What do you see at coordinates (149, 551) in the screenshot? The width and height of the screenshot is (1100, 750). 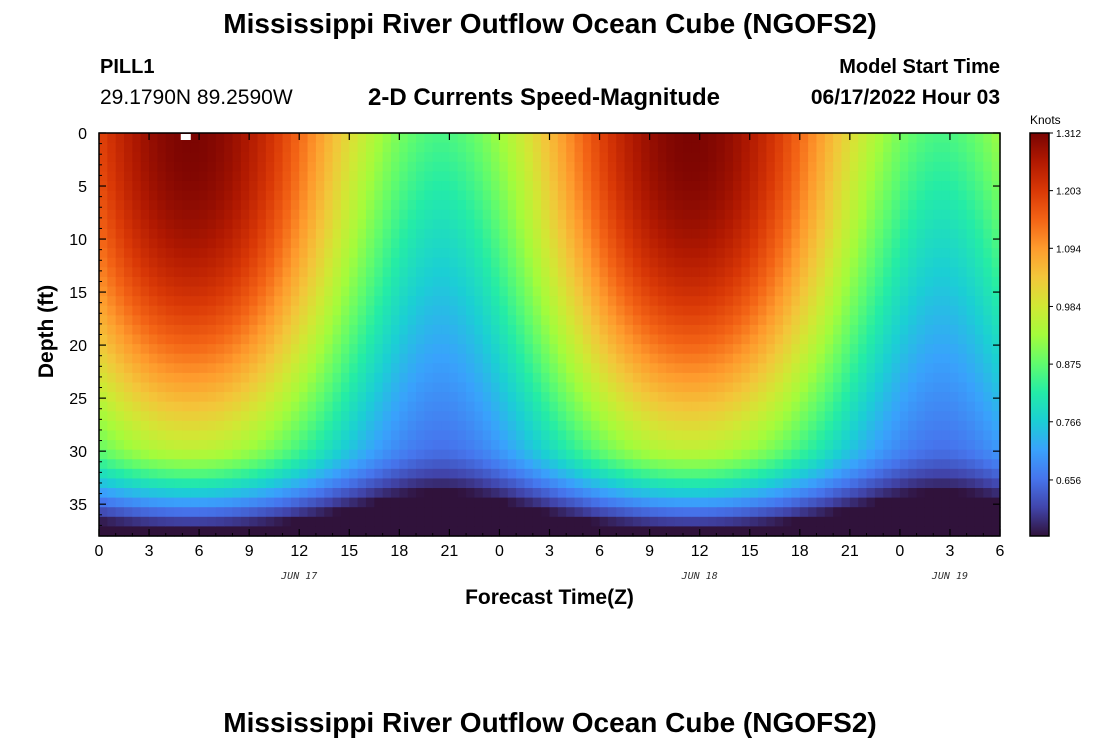 I see `x-tick-label: 3` at bounding box center [149, 551].